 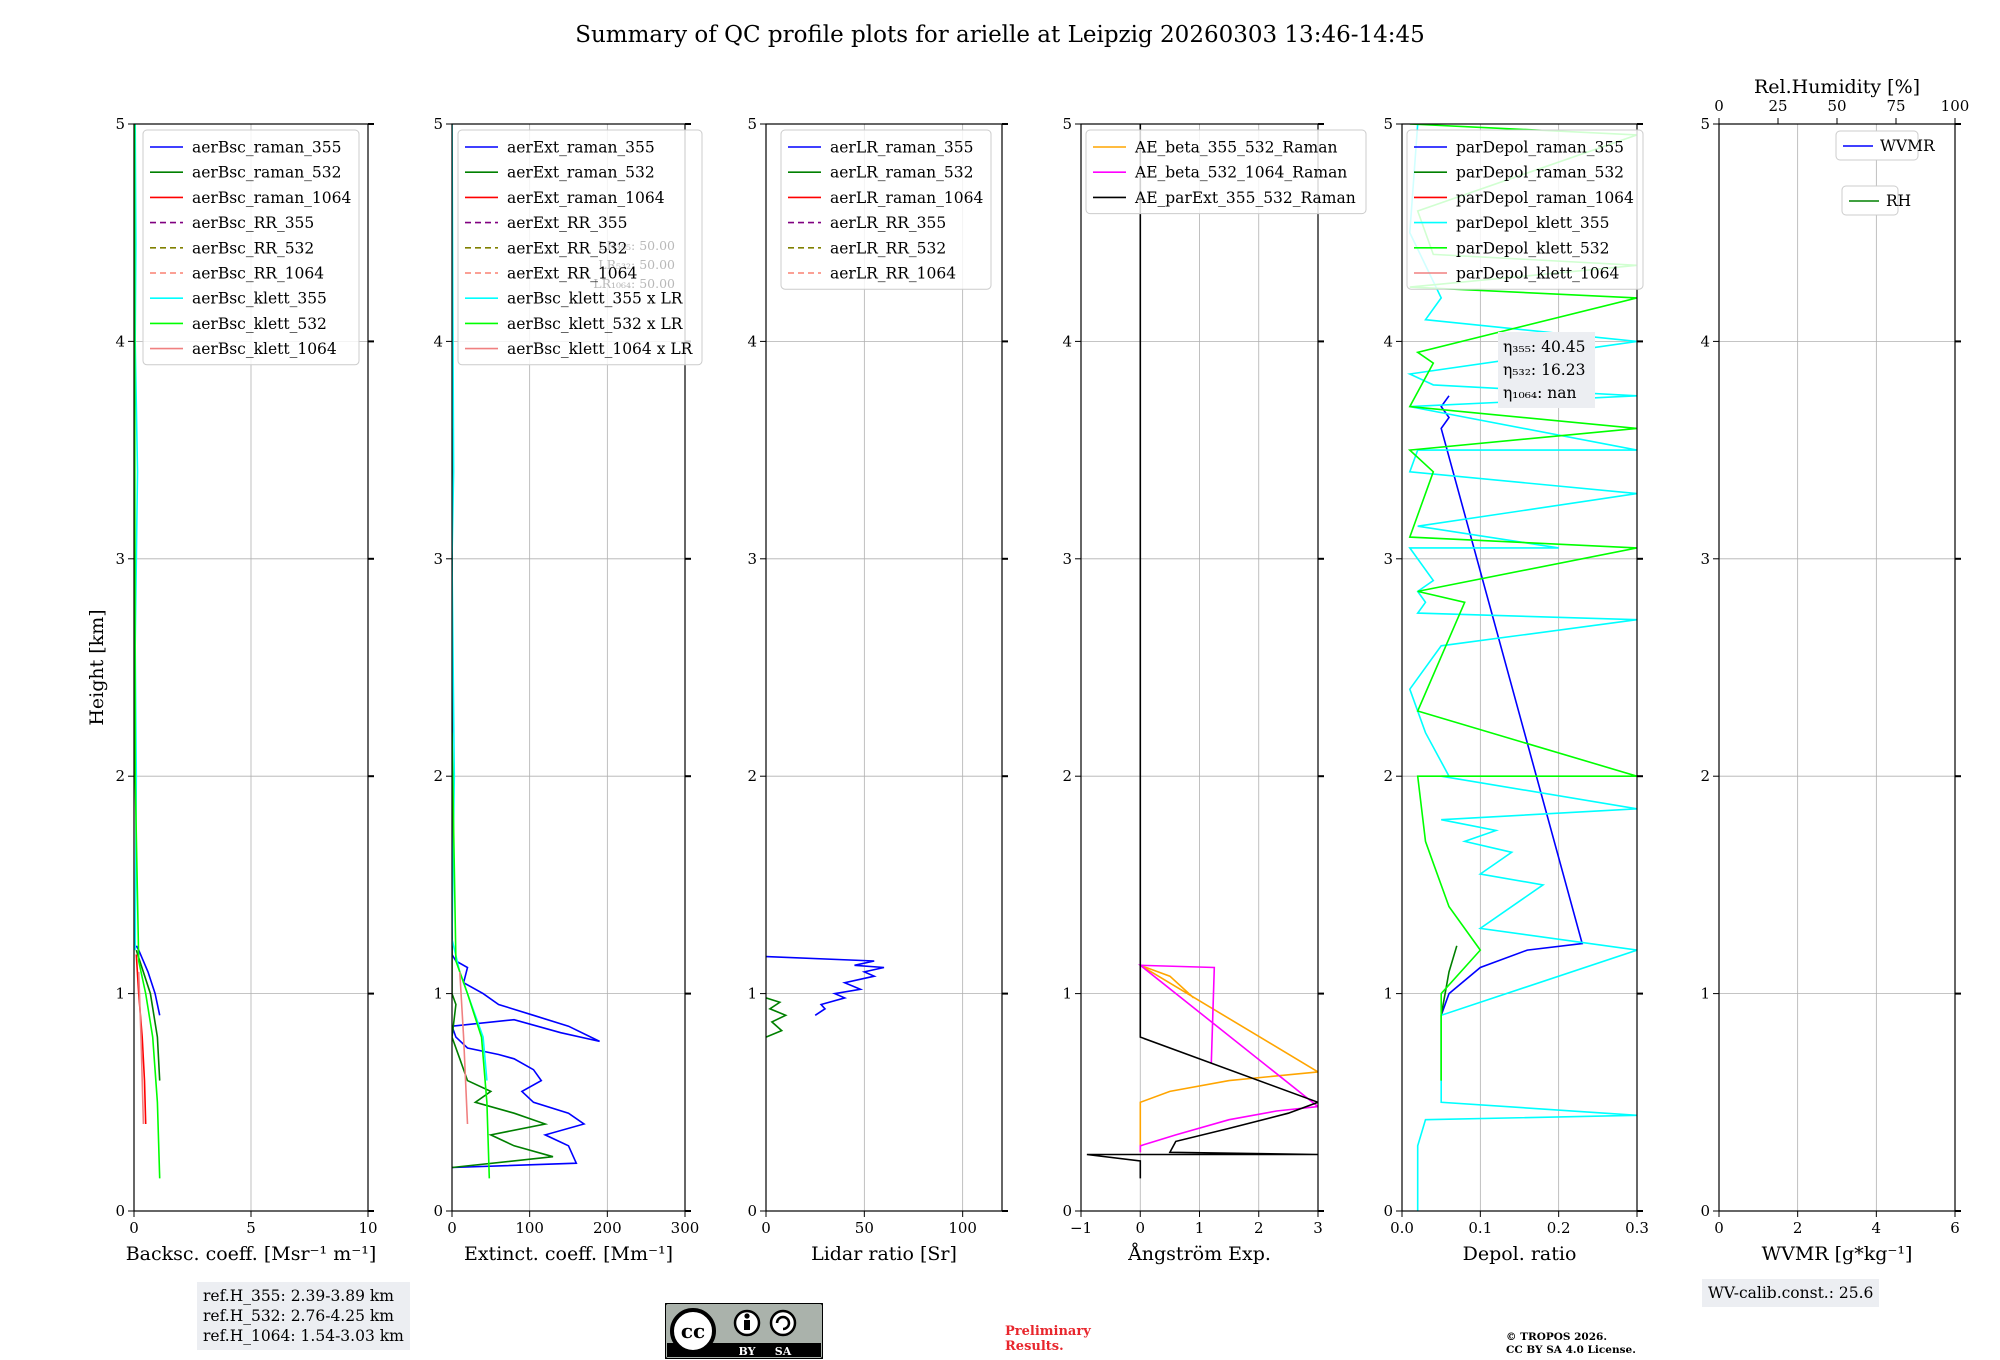 What do you see at coordinates (1837, 87) in the screenshot?
I see `x2-axis-label: Rel.Humidity [%]` at bounding box center [1837, 87].